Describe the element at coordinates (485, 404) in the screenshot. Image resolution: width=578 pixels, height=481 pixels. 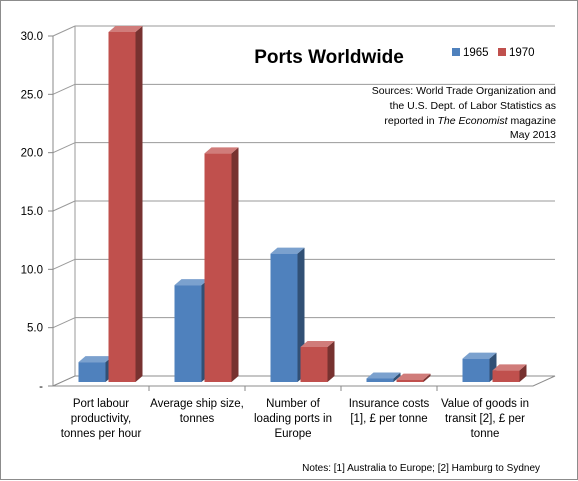
I see `x-category-label: Value of goods in` at that location.